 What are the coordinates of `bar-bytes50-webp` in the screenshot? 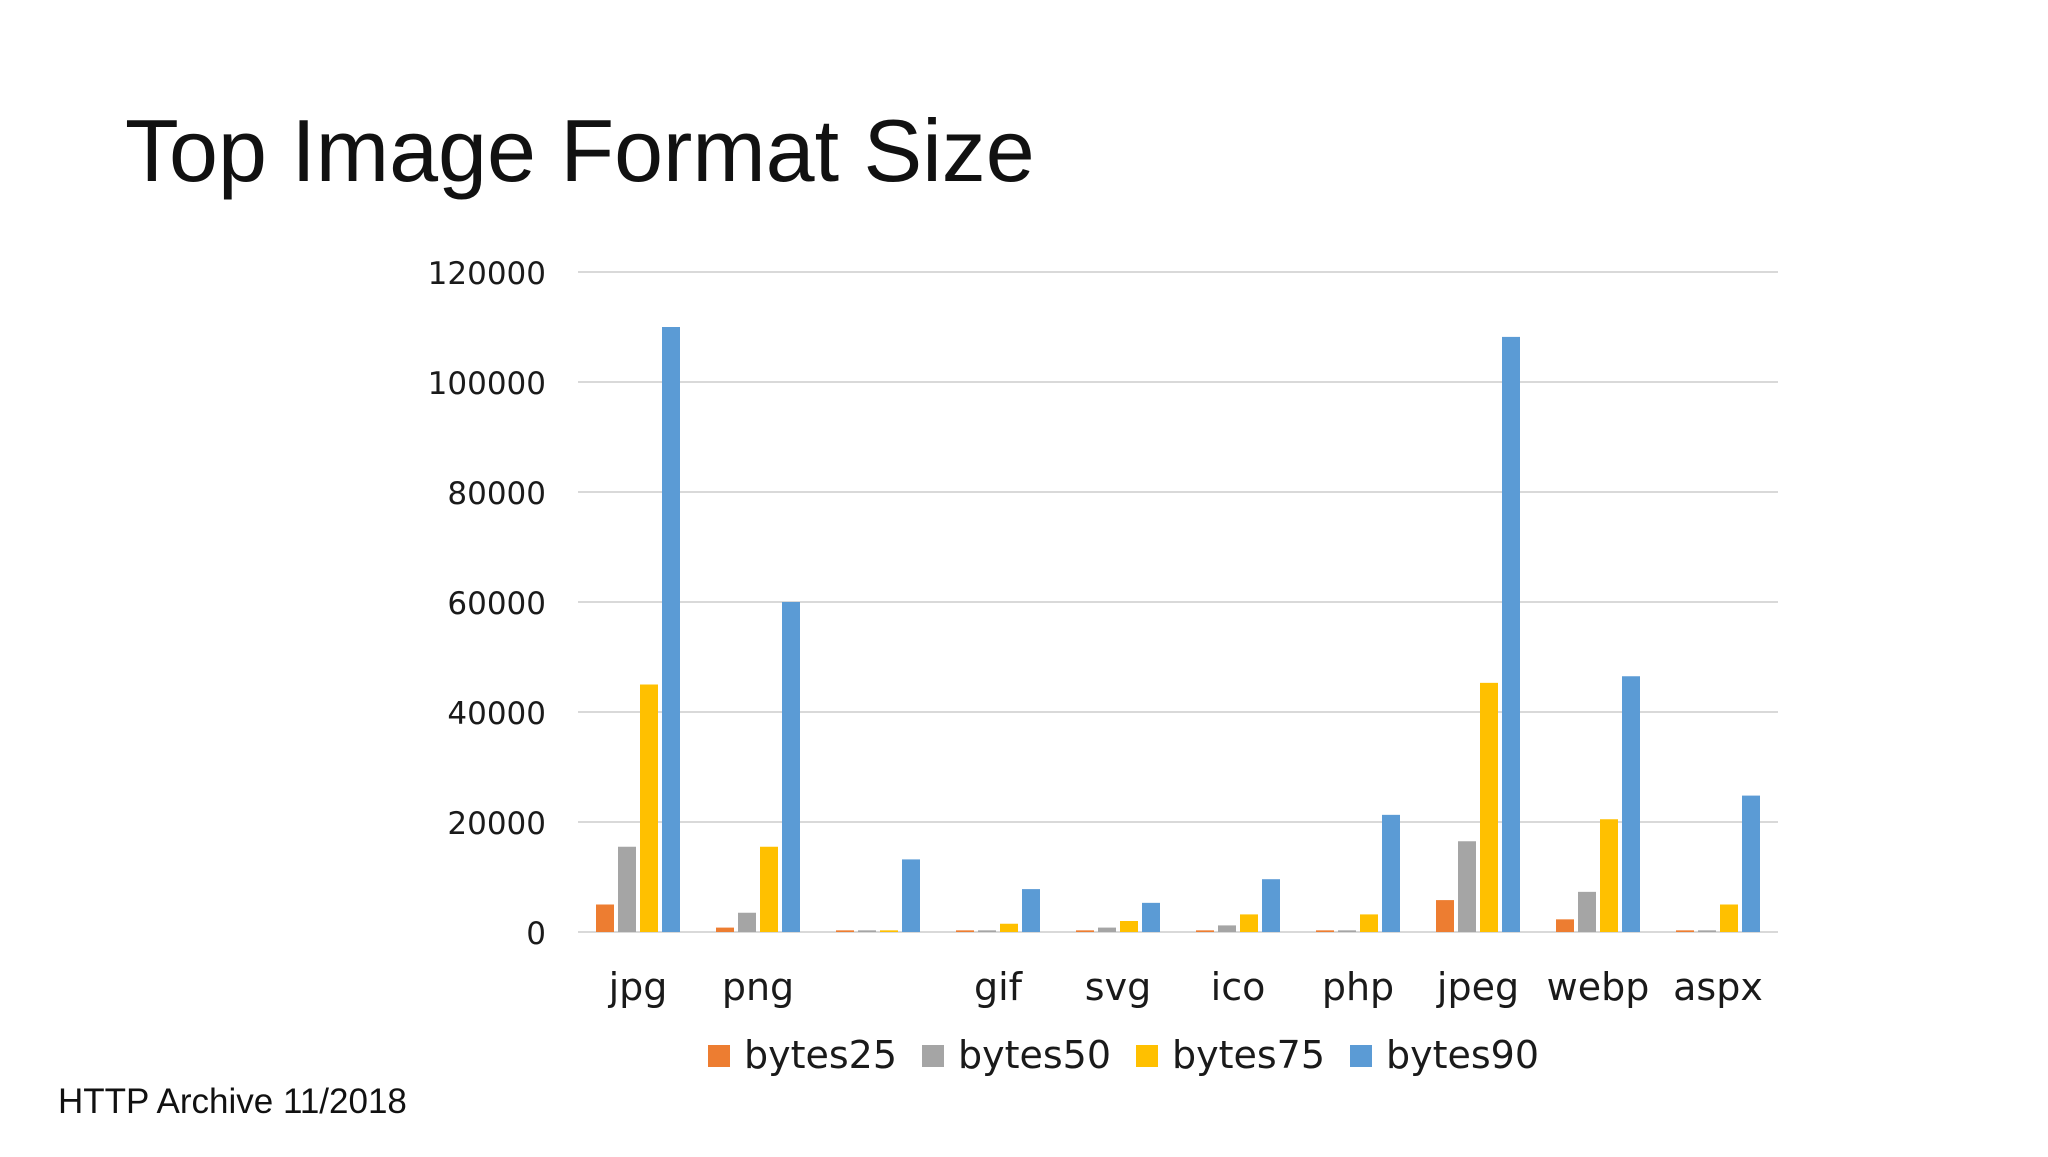 It's located at (1587, 911).